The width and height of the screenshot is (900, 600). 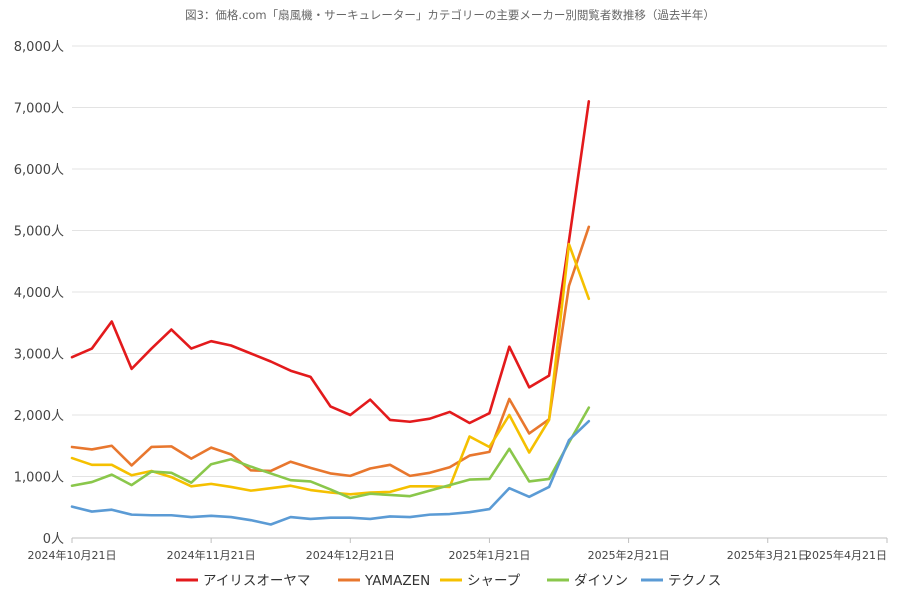 I want to click on y-tick-label: 7,000人, so click(x=39, y=109).